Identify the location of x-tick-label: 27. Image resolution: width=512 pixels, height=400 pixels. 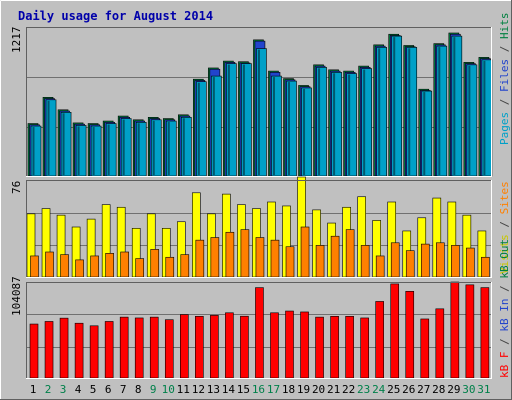
(423, 389).